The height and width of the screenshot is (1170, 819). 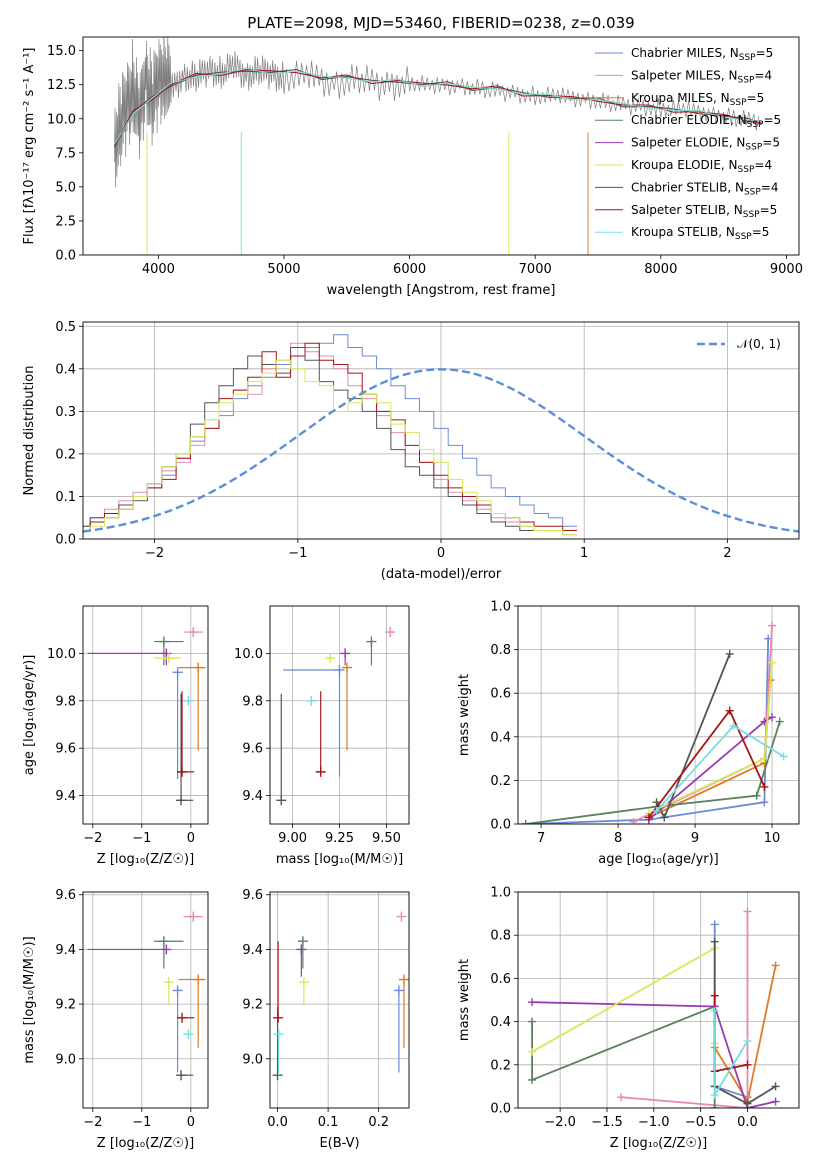 What do you see at coordinates (660, 269) in the screenshot?
I see `x-tick-label: 8000` at bounding box center [660, 269].